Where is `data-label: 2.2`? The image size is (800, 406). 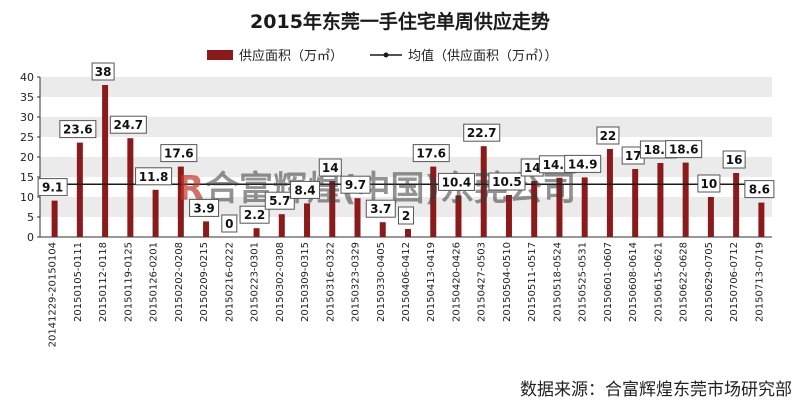 data-label: 2.2 is located at coordinates (254, 215).